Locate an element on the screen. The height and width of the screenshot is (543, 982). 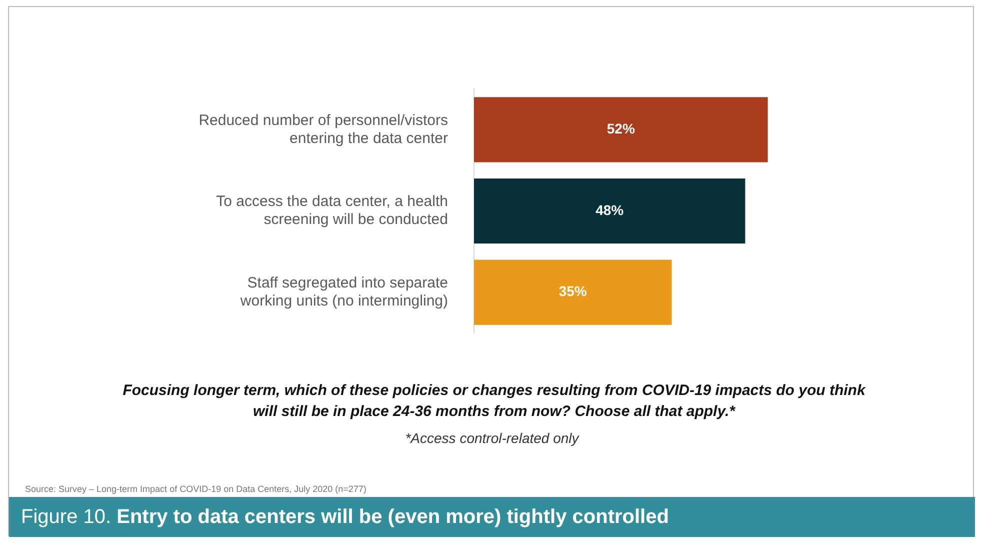
data-label: 48% is located at coordinates (610, 210).